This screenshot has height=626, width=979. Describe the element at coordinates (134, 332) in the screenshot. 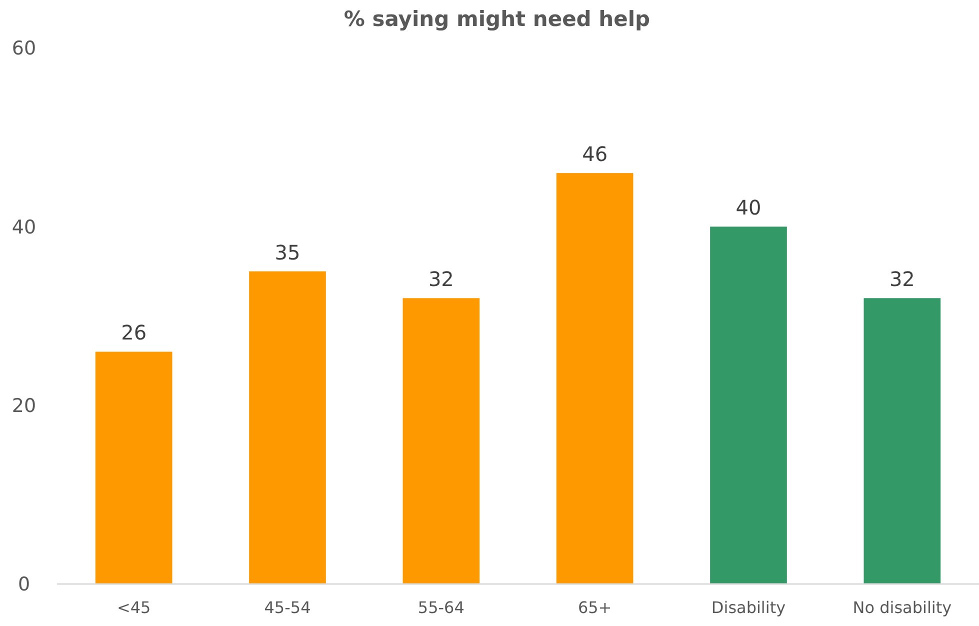

I see `data-label: 26` at that location.